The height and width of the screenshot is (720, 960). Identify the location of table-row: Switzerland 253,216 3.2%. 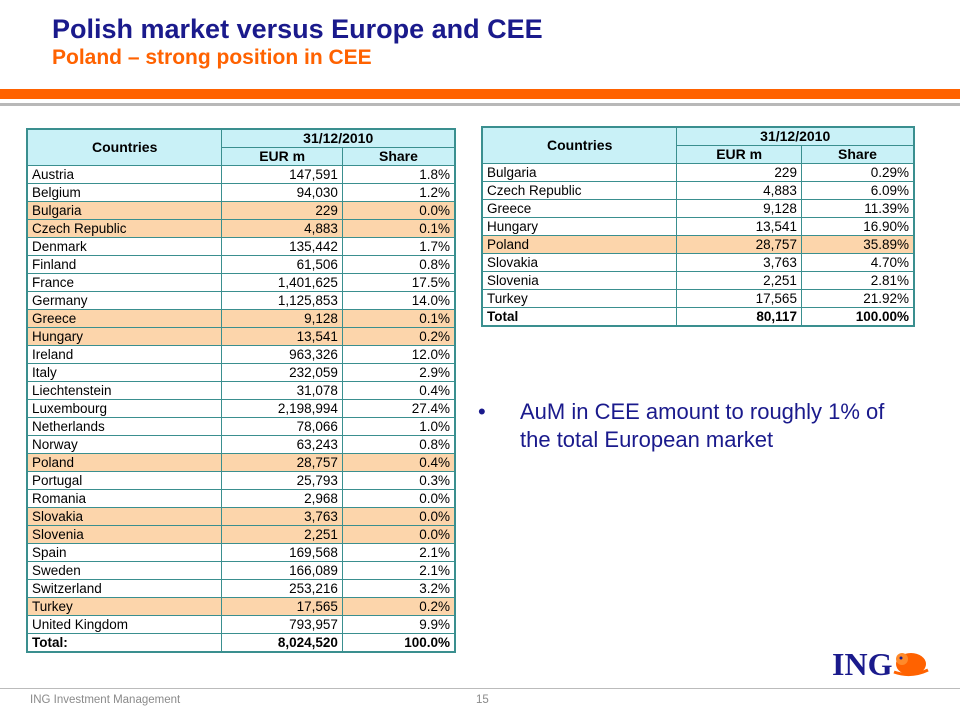
(241, 588).